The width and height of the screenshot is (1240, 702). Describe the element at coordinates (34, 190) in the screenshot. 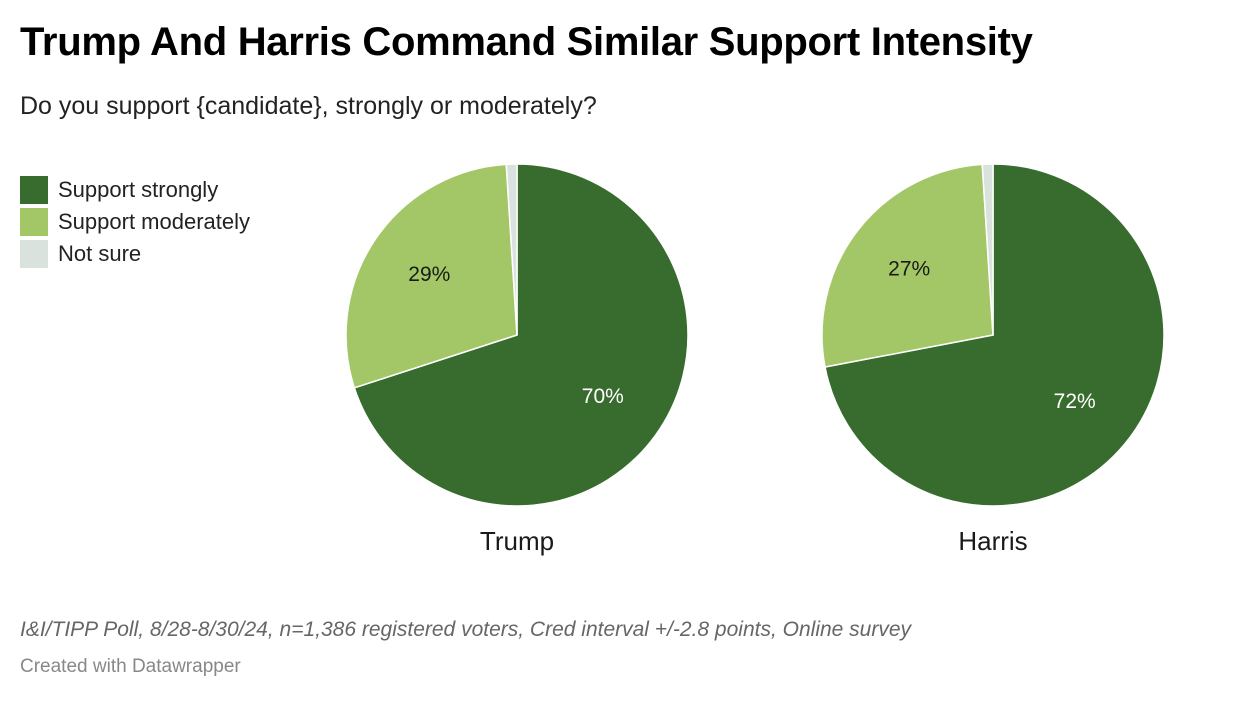

I see `legend-swatch-support-strongly` at that location.